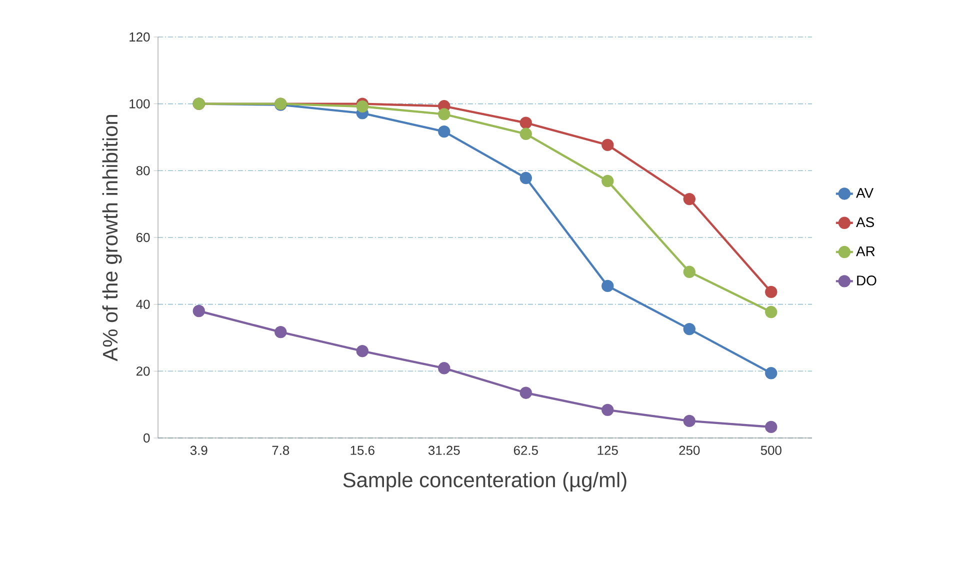 This screenshot has width=957, height=580. Describe the element at coordinates (865, 222) in the screenshot. I see `legend-label: AS` at that location.